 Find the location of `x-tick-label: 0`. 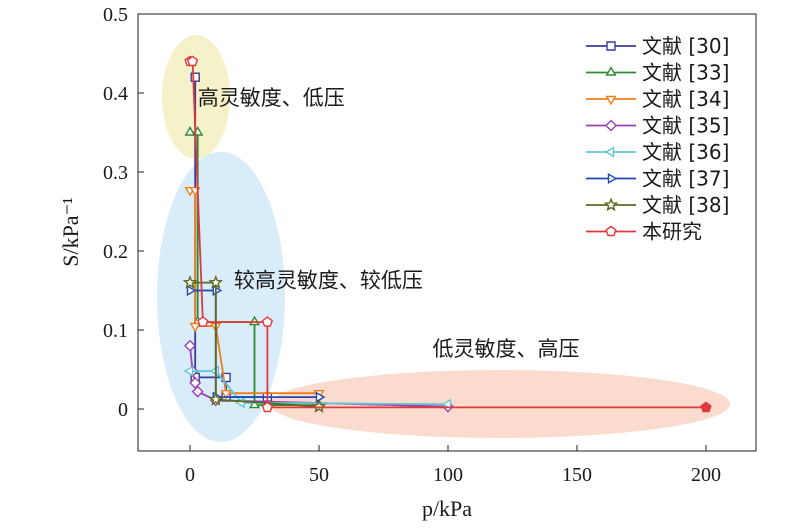

x-tick-label: 0 is located at coordinates (190, 475).